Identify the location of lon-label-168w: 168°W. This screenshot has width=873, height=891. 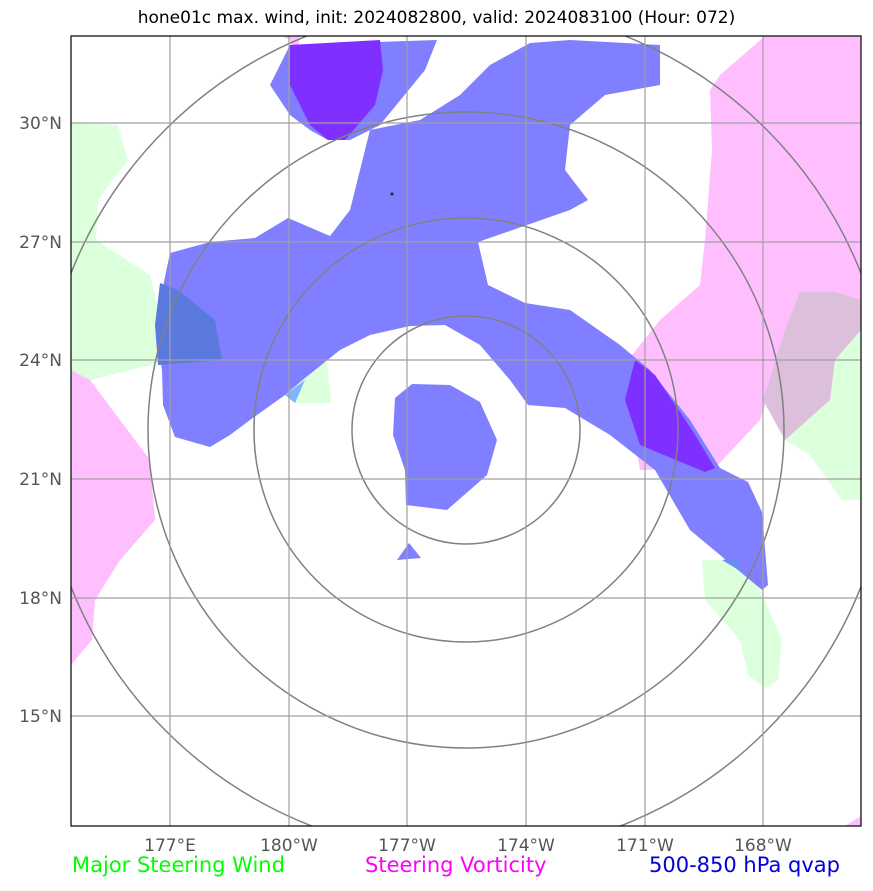
(763, 846).